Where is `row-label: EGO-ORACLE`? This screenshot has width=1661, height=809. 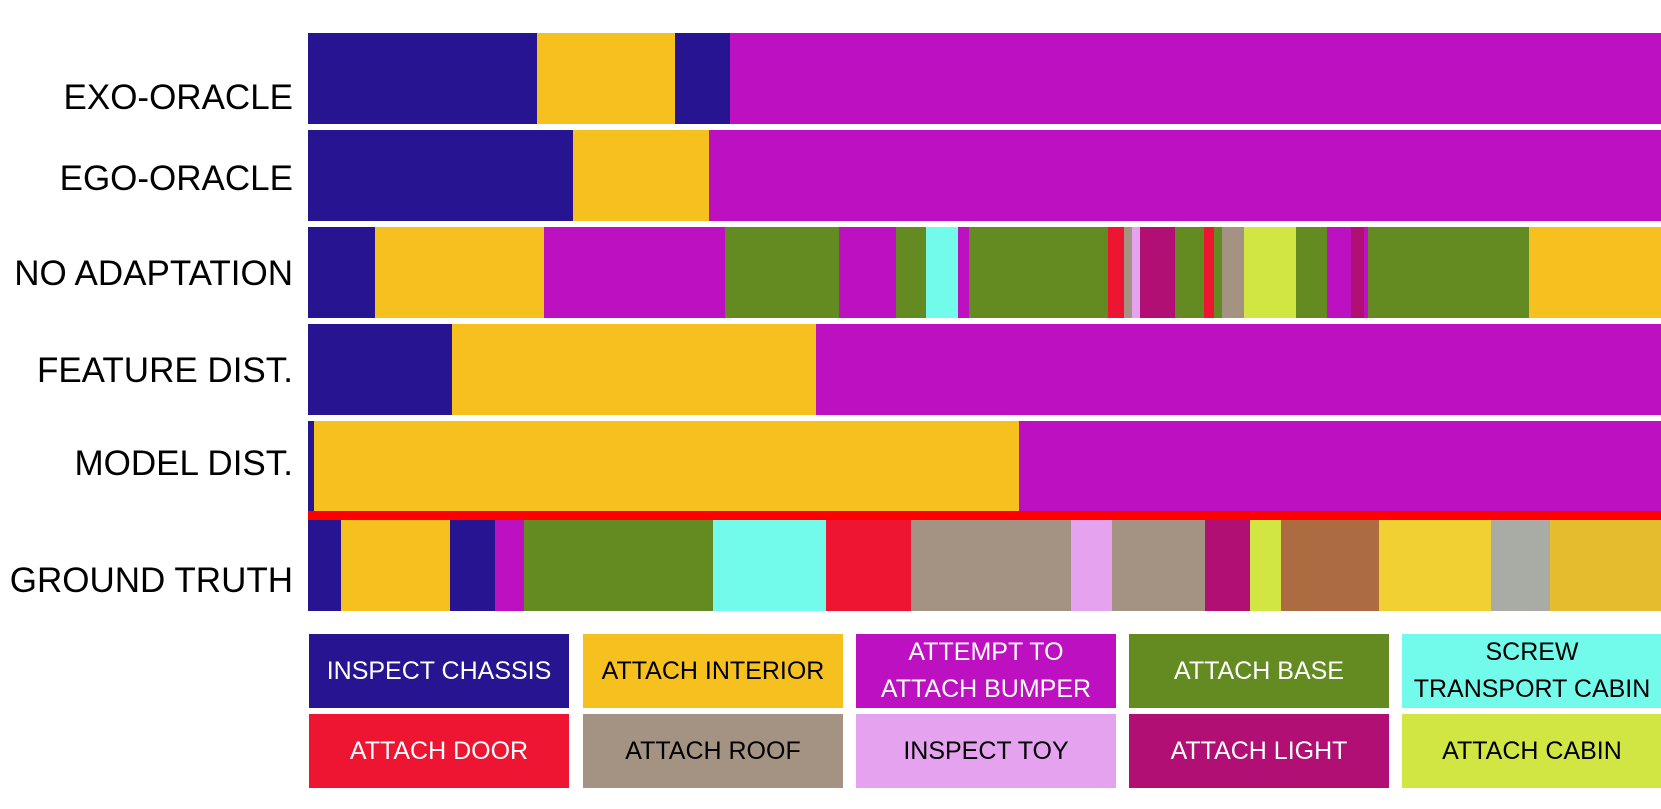
row-label: EGO-ORACLE is located at coordinates (176, 178).